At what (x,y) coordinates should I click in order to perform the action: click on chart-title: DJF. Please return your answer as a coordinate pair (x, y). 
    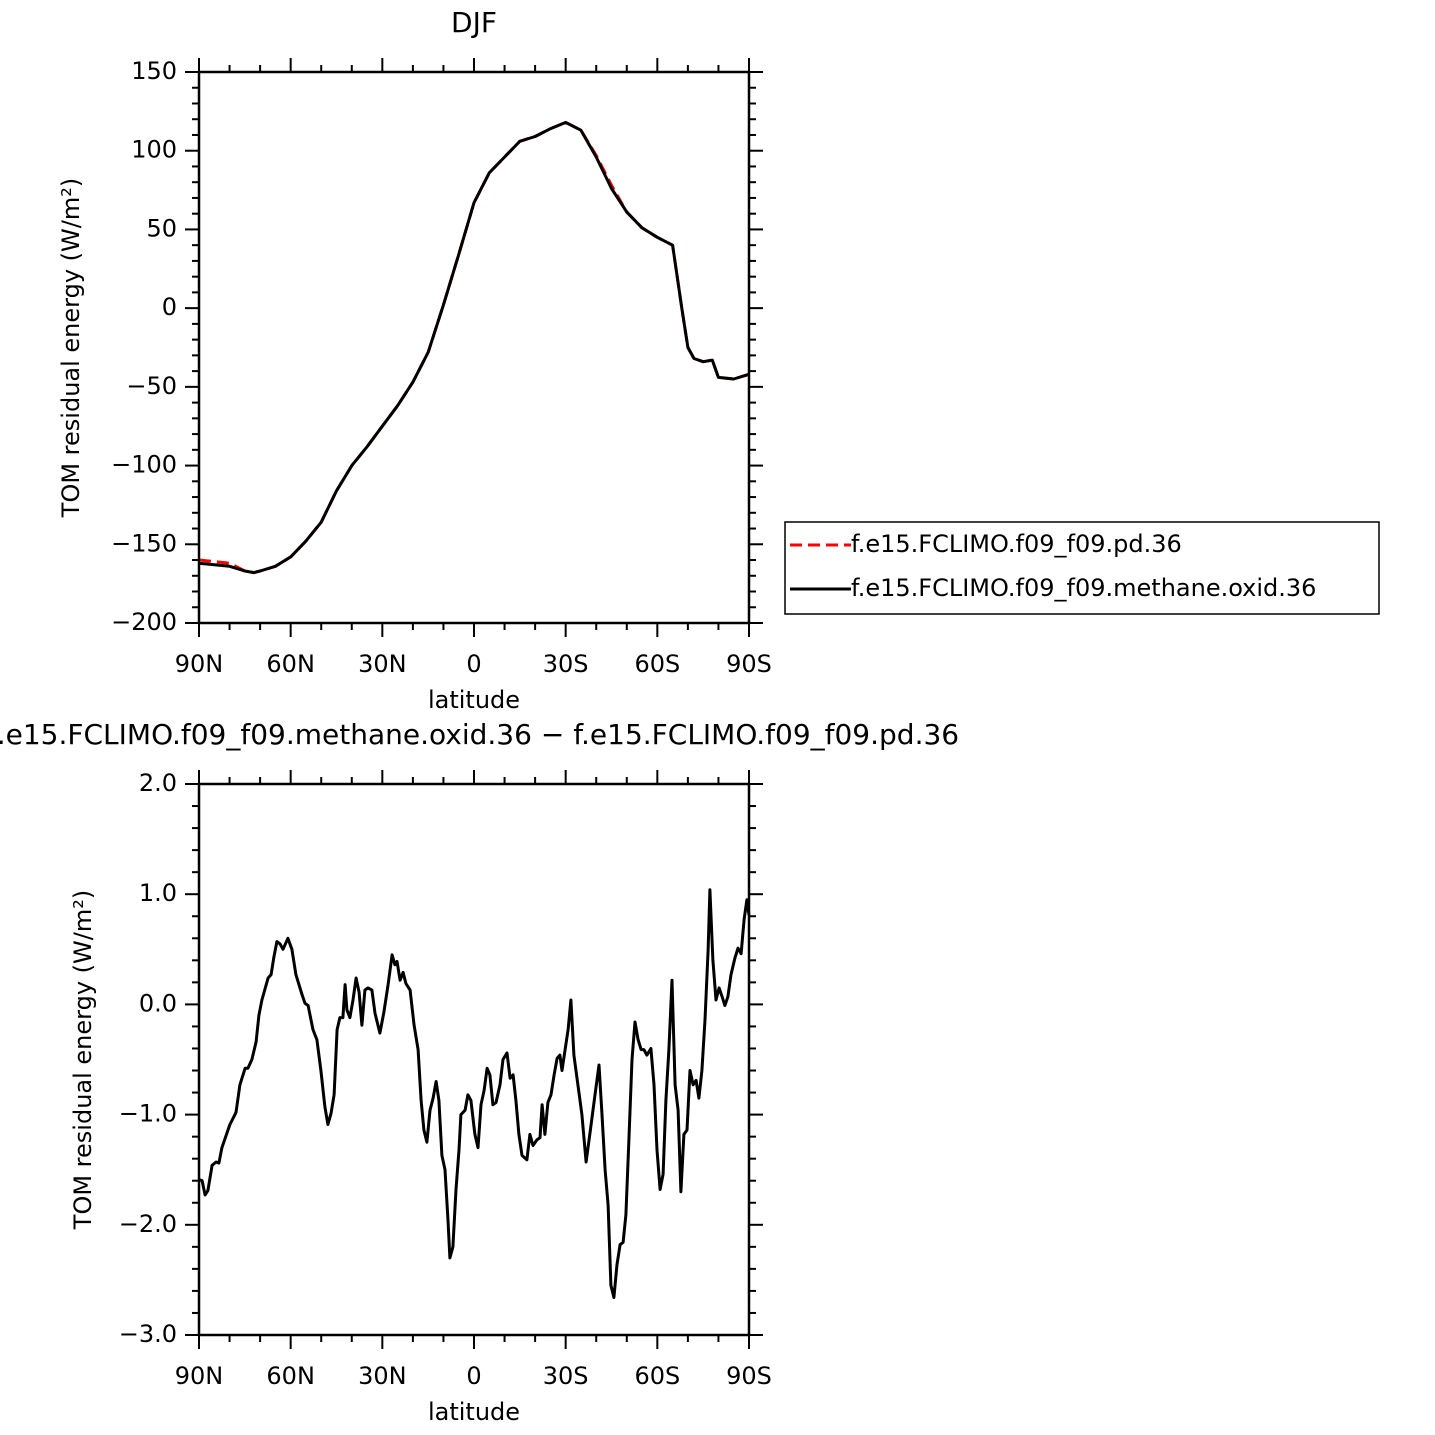
    Looking at the image, I should click on (474, 22).